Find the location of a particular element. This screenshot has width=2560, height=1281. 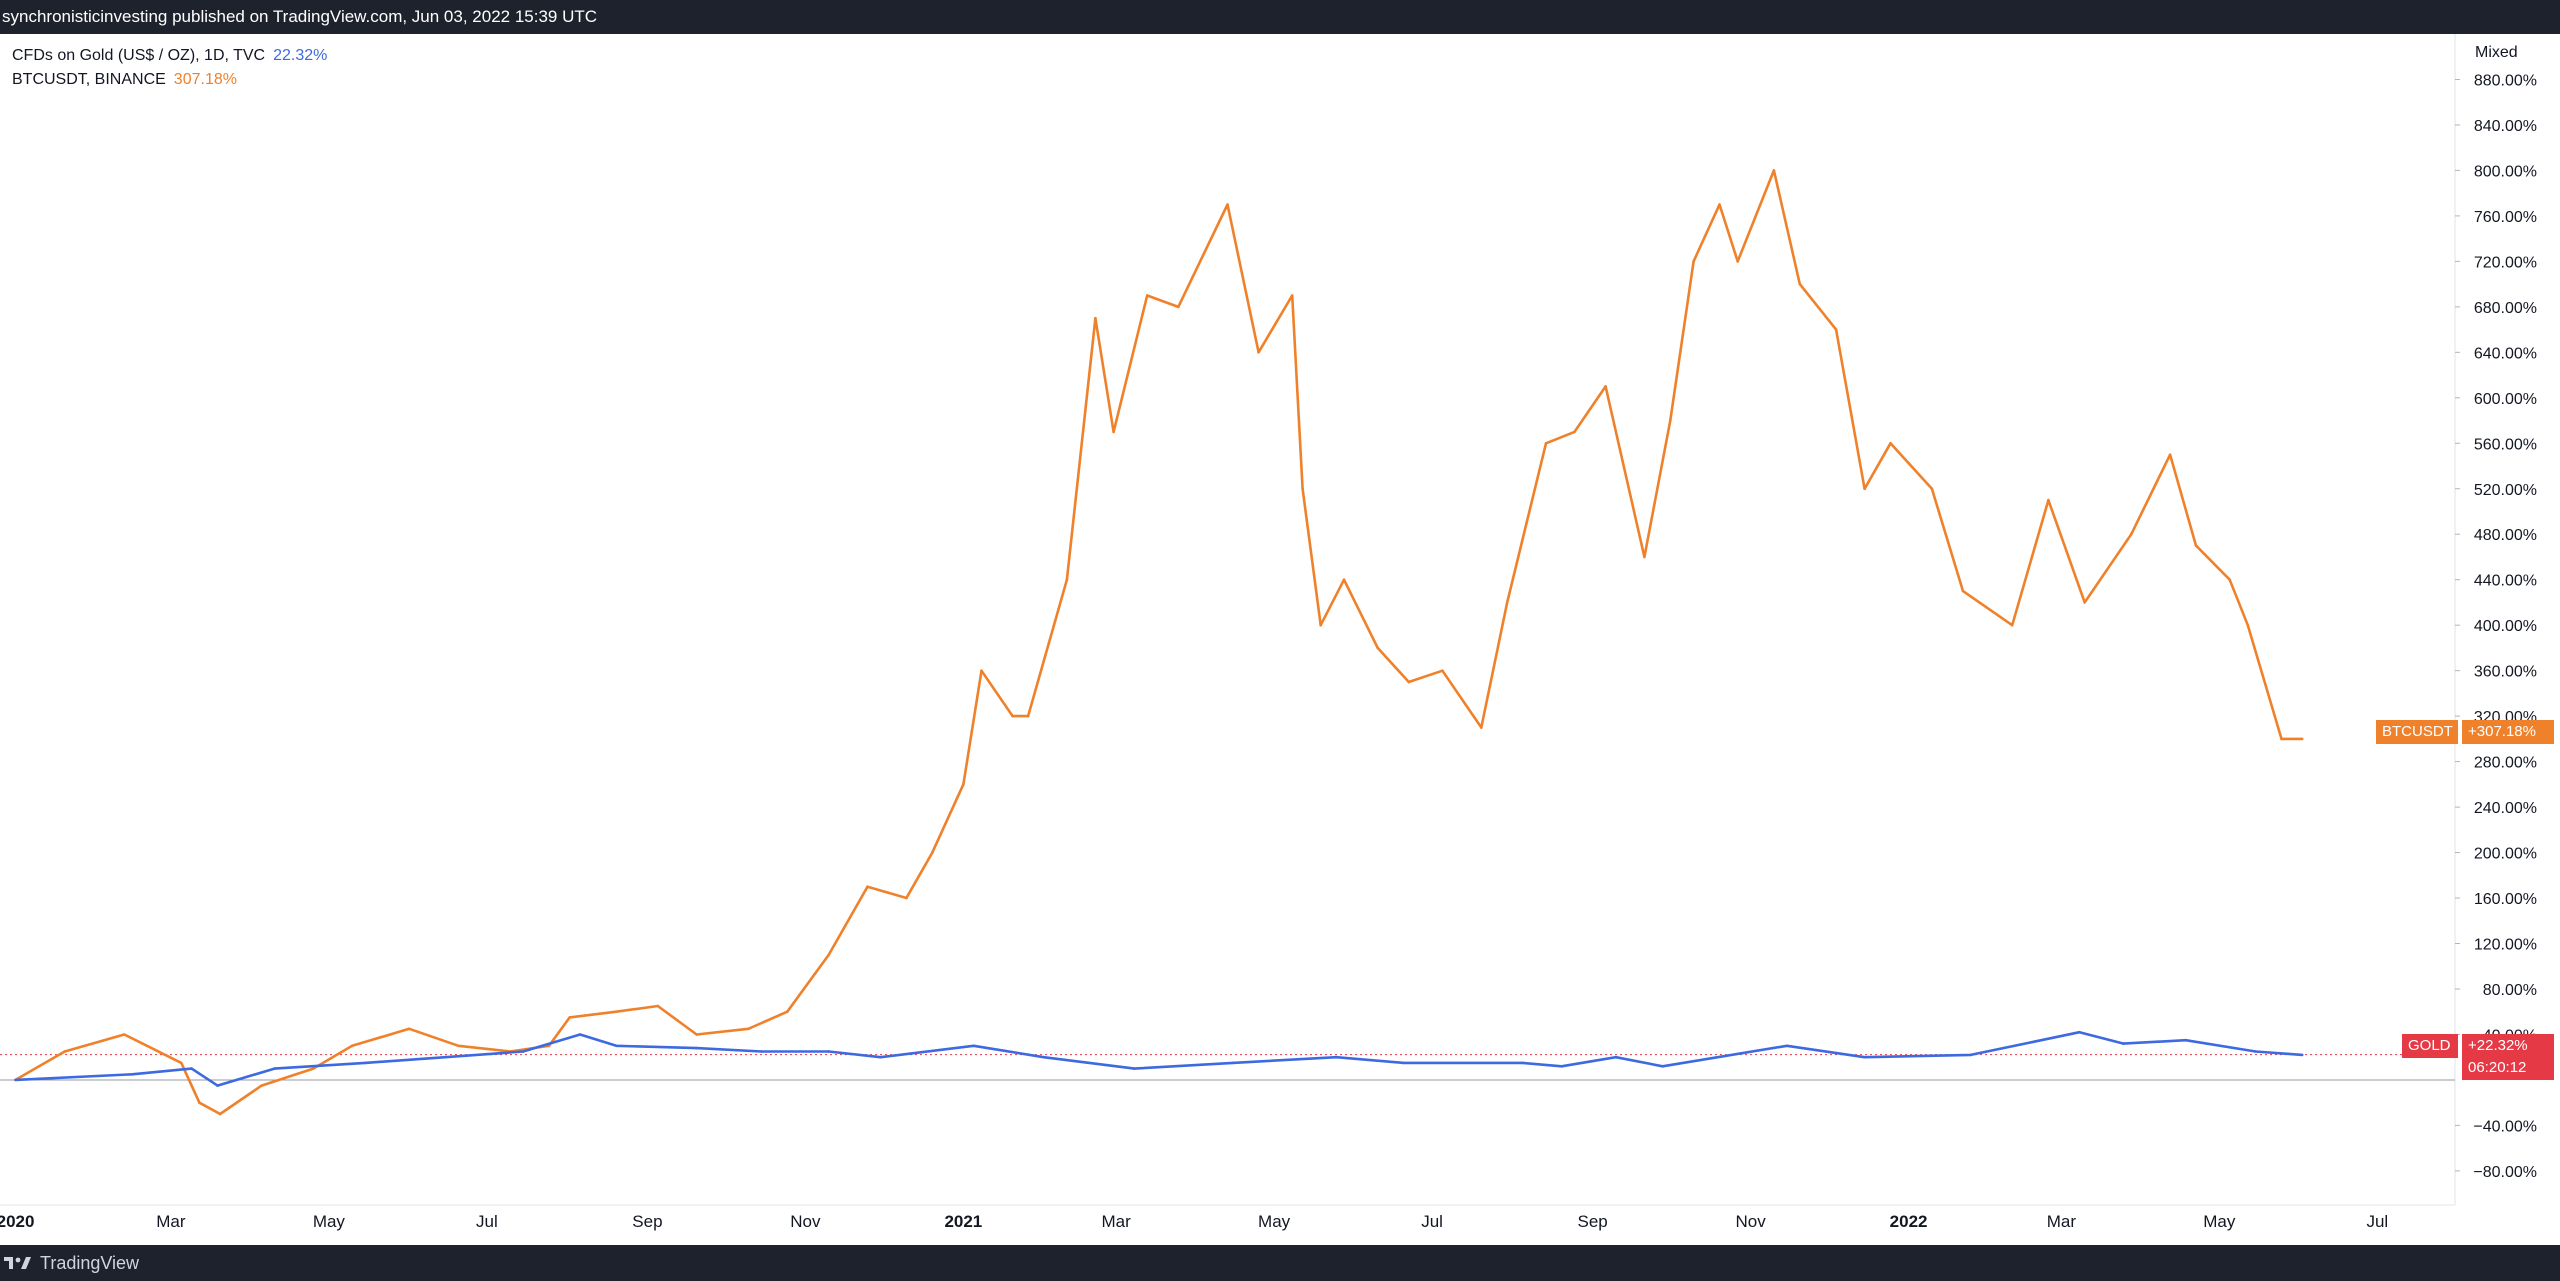

y-tick-label: 880.00% is located at coordinates (2505, 80).